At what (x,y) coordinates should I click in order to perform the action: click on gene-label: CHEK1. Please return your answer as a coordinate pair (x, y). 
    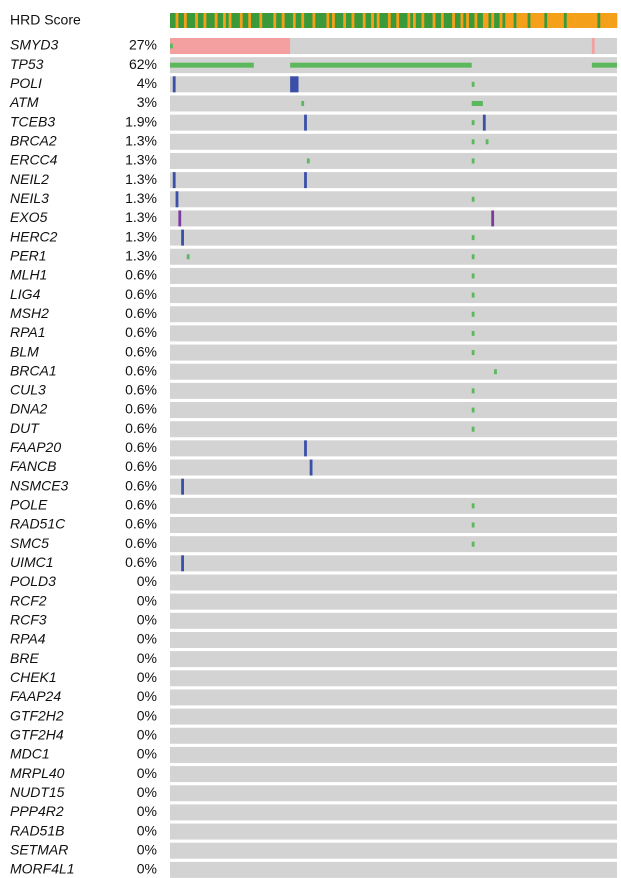
    Looking at the image, I should click on (33, 677).